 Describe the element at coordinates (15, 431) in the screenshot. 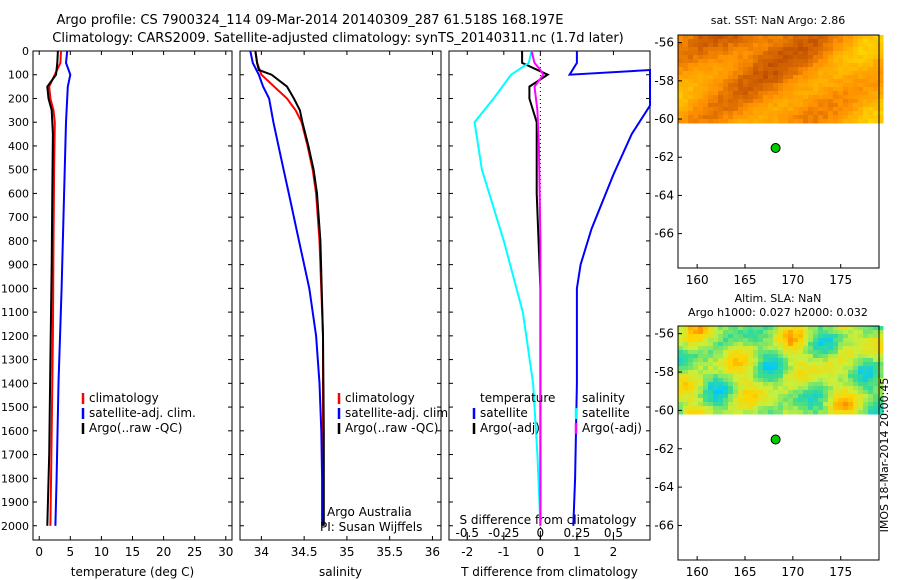

I see `y-tick-label: 1600` at that location.